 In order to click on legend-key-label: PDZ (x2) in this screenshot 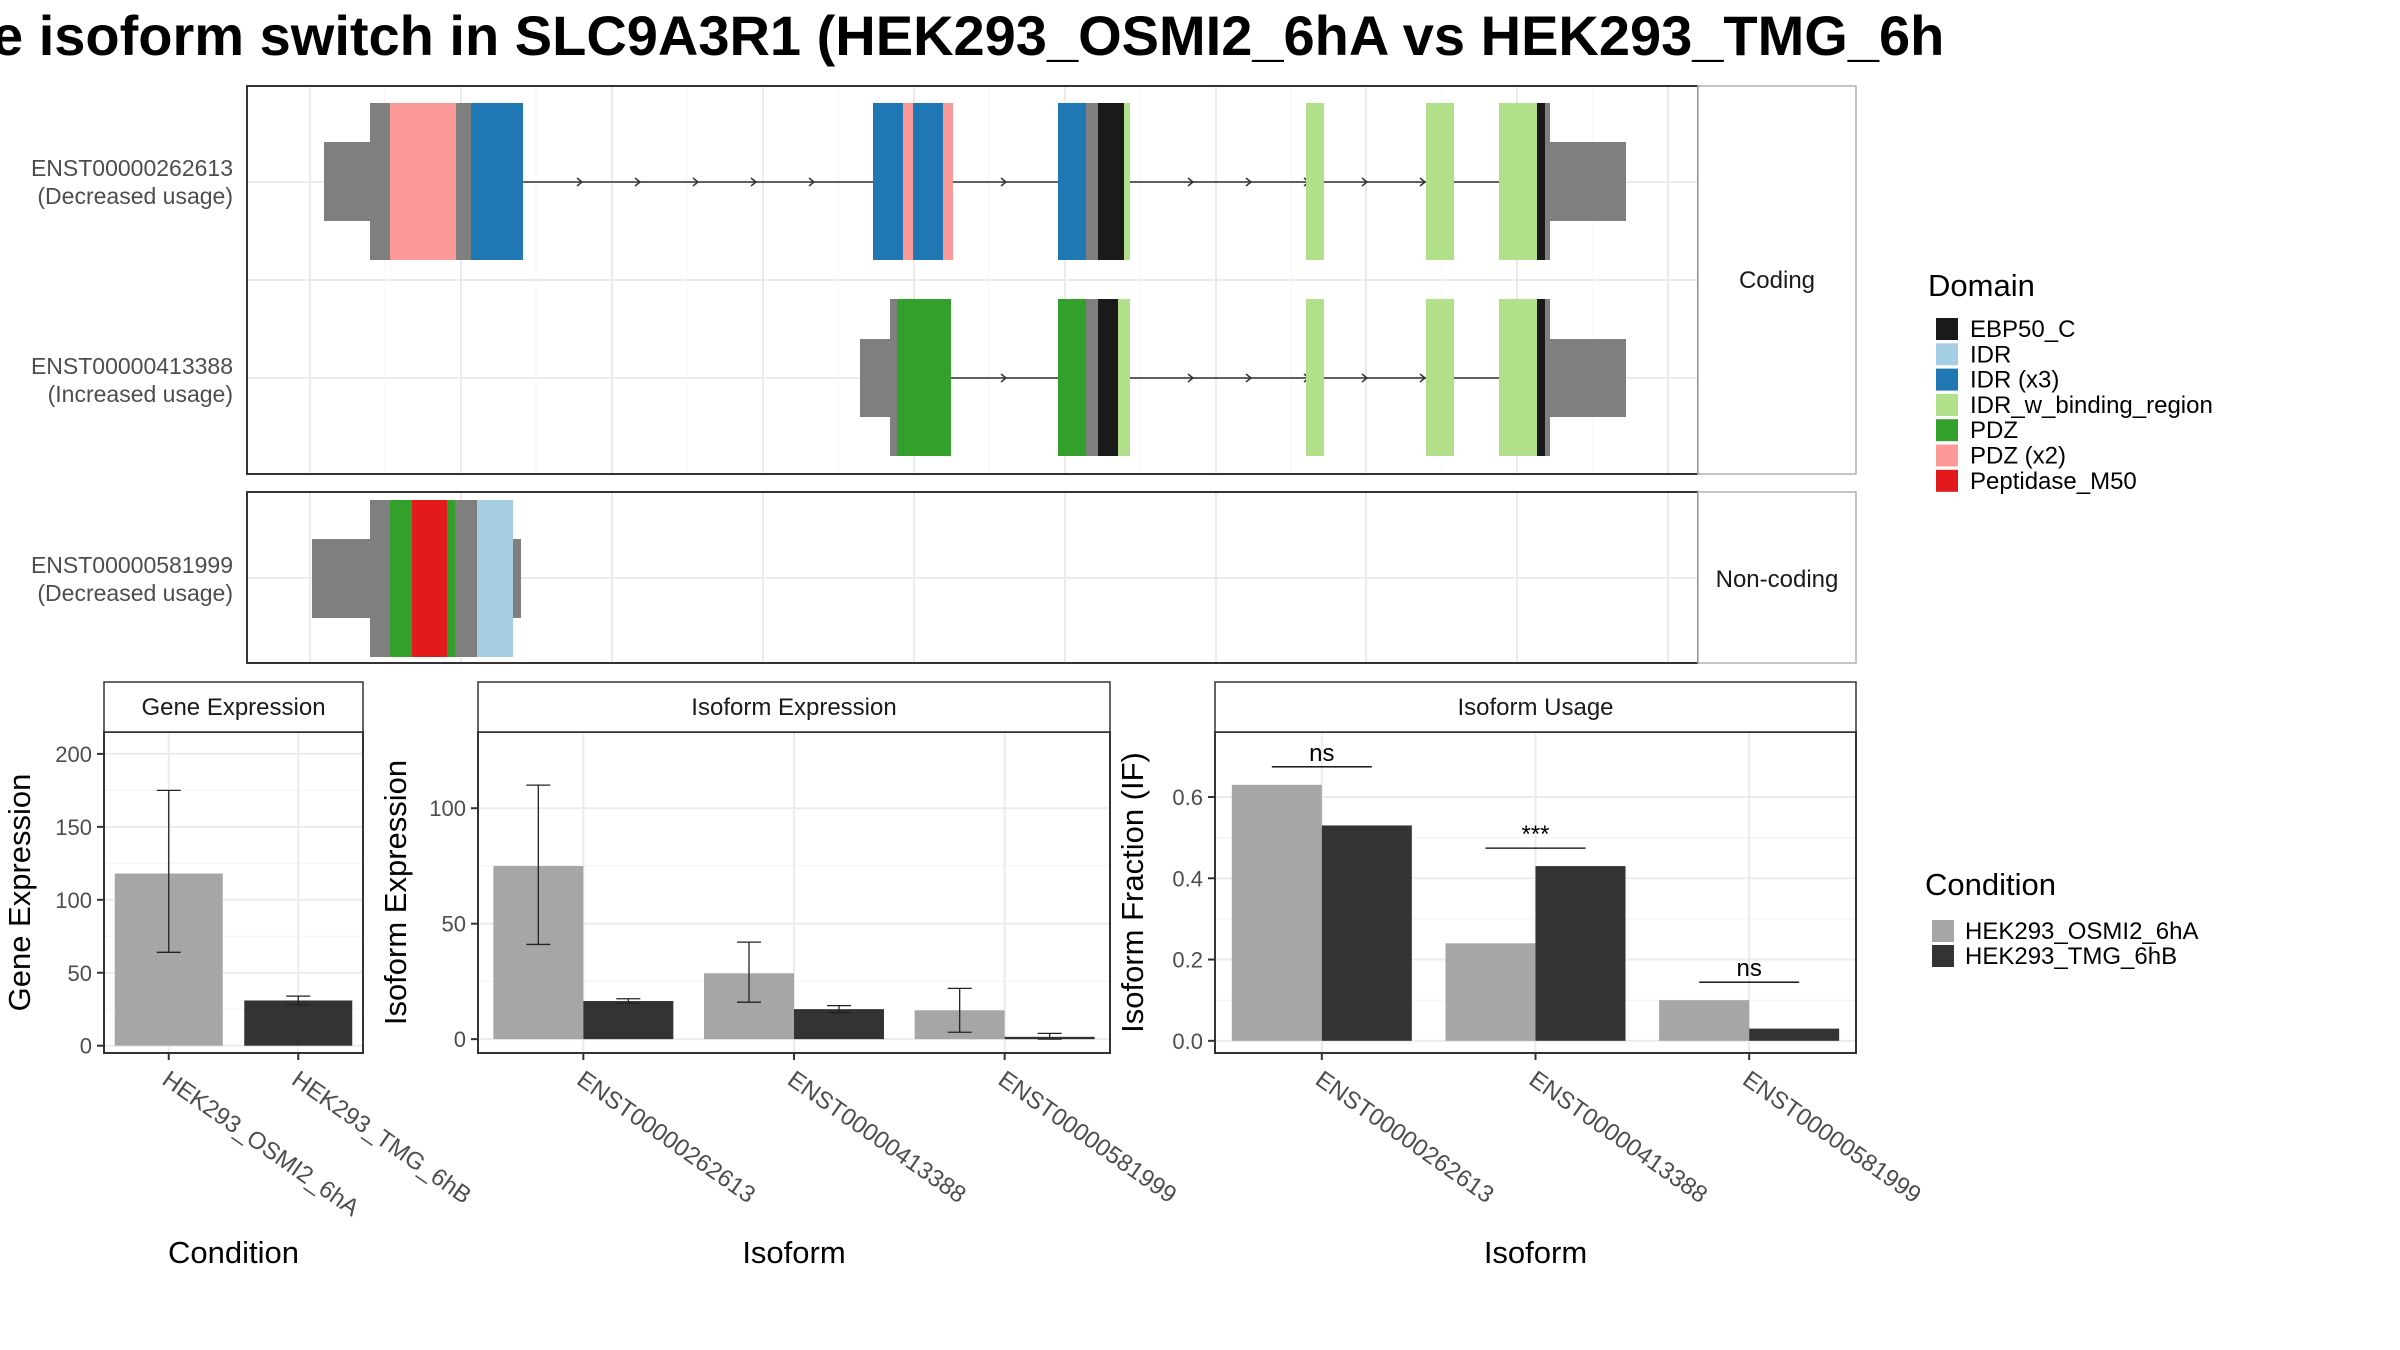, I will do `click(2018, 456)`.